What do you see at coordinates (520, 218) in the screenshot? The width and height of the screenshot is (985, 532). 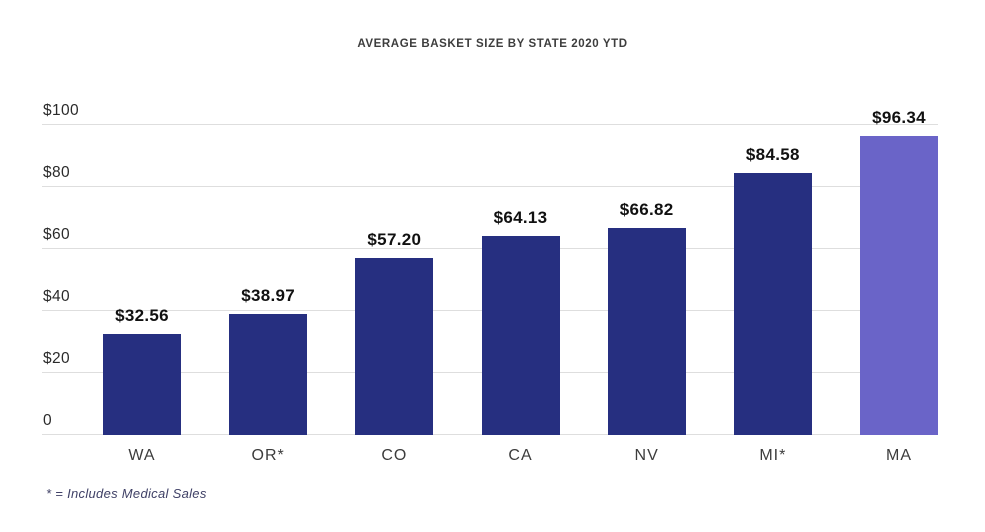 I see `bar-value-label-CA: $64.13` at bounding box center [520, 218].